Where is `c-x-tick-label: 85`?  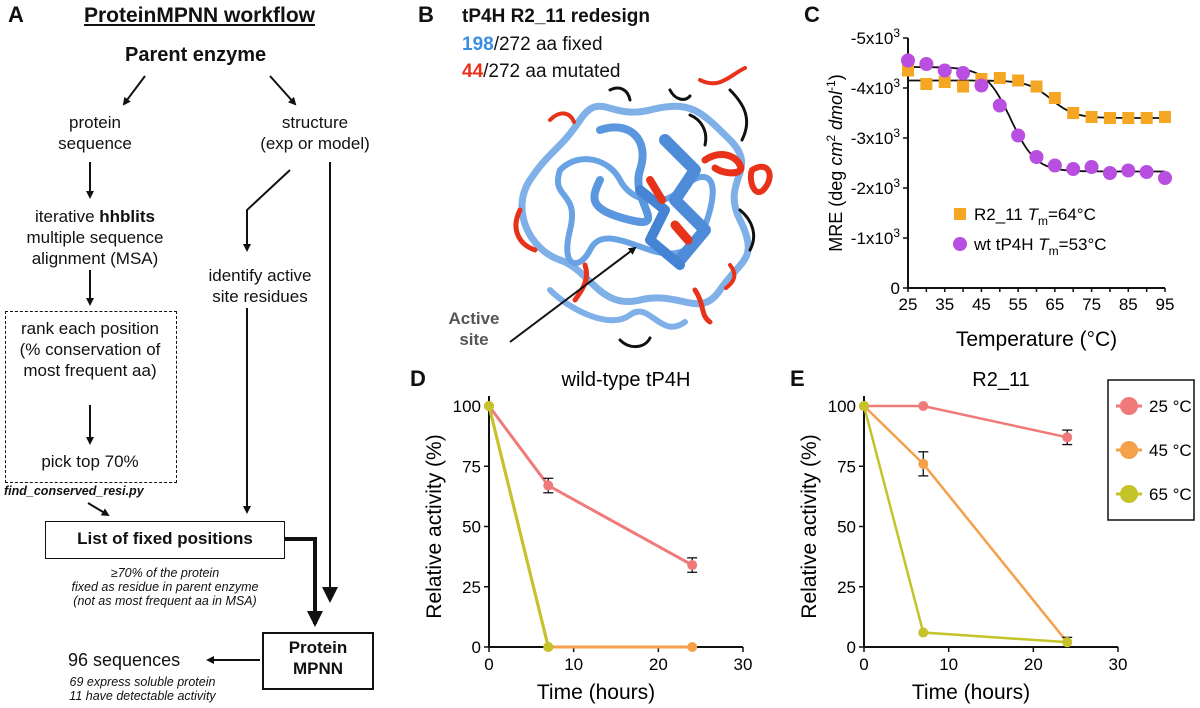
c-x-tick-label: 85 is located at coordinates (1128, 304).